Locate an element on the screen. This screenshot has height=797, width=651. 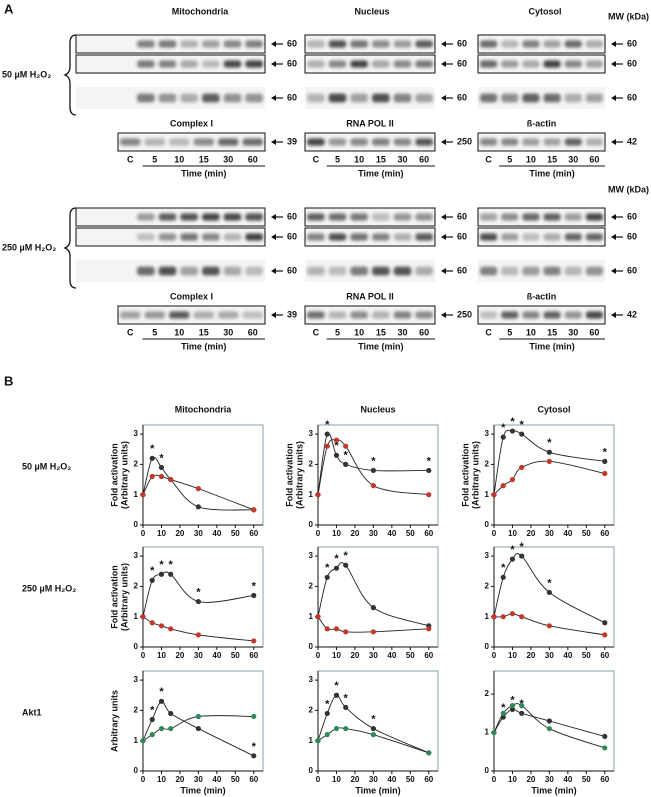
y-axis-label: (Arbitrary units) is located at coordinates (124, 475).